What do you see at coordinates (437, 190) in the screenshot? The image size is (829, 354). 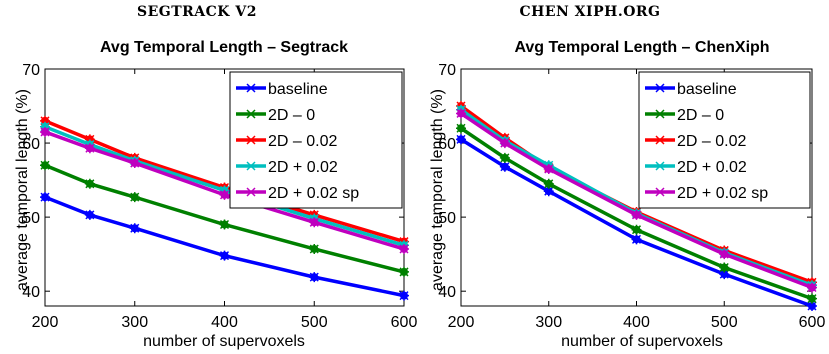 I see `chart-1-ylabel: average temporal length (%)` at bounding box center [437, 190].